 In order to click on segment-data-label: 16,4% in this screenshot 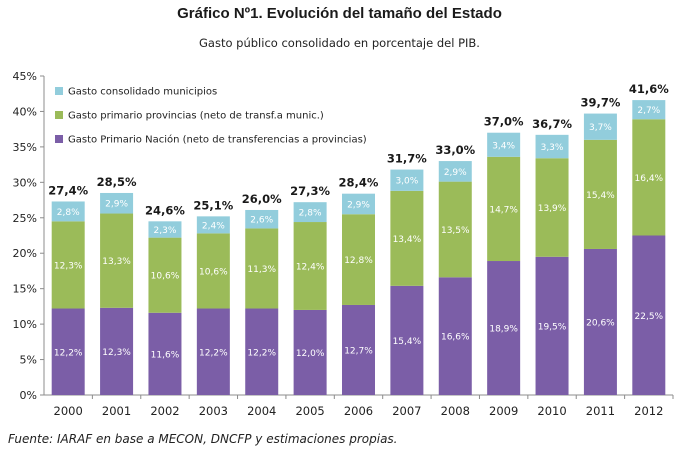, I will do `click(649, 179)`.